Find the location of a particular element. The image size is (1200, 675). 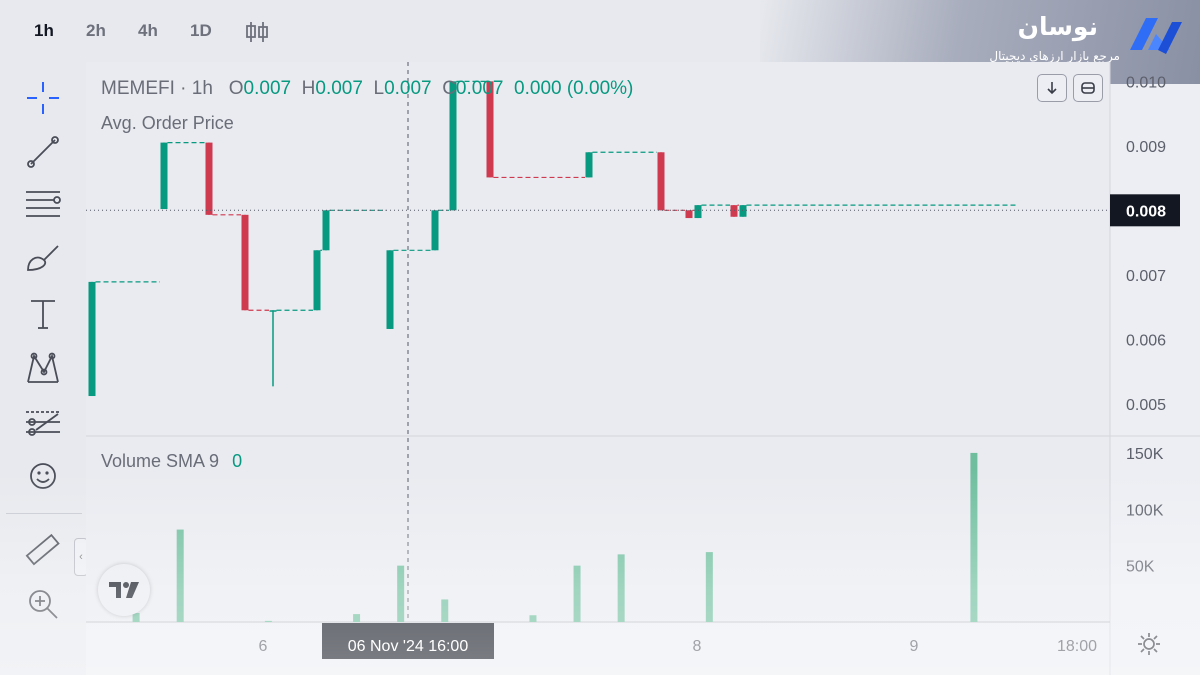

tradingview-logo is located at coordinates (124, 590).